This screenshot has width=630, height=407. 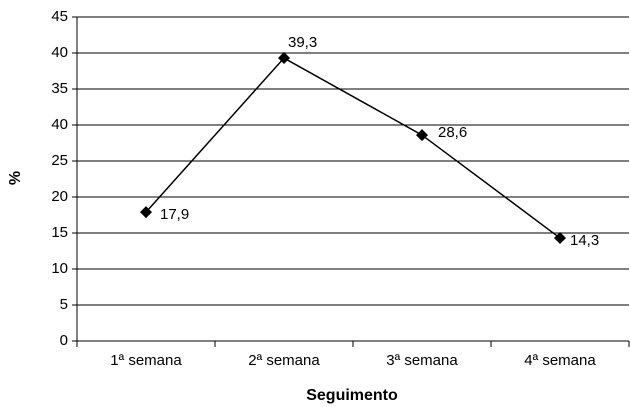 What do you see at coordinates (59, 196) in the screenshot?
I see `y-tick-label: 20` at bounding box center [59, 196].